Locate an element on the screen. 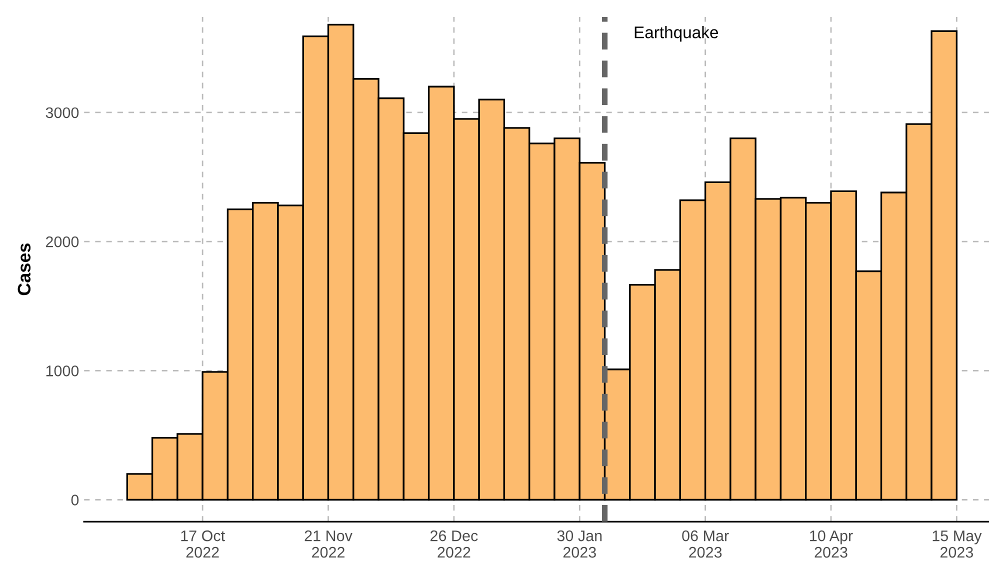 The image size is (989, 564). y-tick-label: 2000 is located at coordinates (62, 242).